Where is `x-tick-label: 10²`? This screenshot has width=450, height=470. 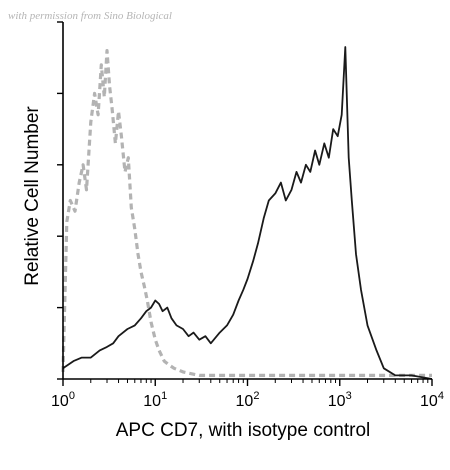 x-tick-label: 10² is located at coordinates (248, 400).